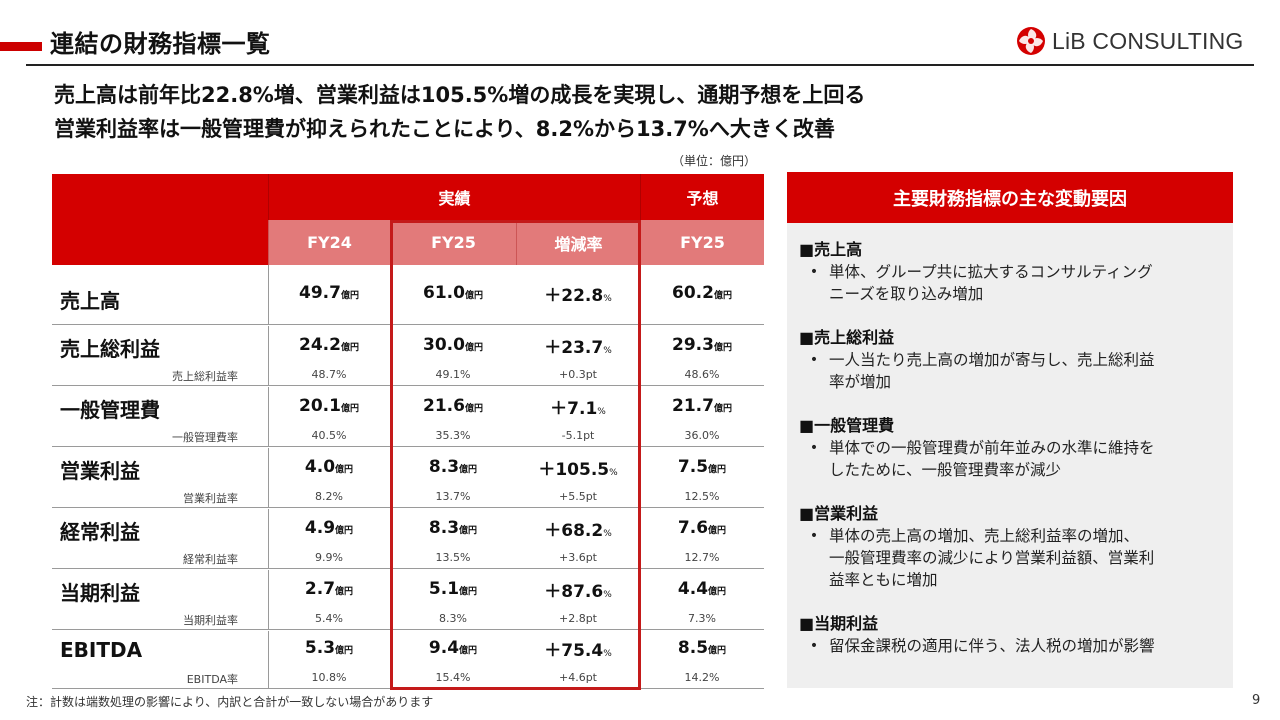 Image resolution: width=1280 pixels, height=720 pixels. I want to click on factor-title: ■当期利益, so click(839, 623).